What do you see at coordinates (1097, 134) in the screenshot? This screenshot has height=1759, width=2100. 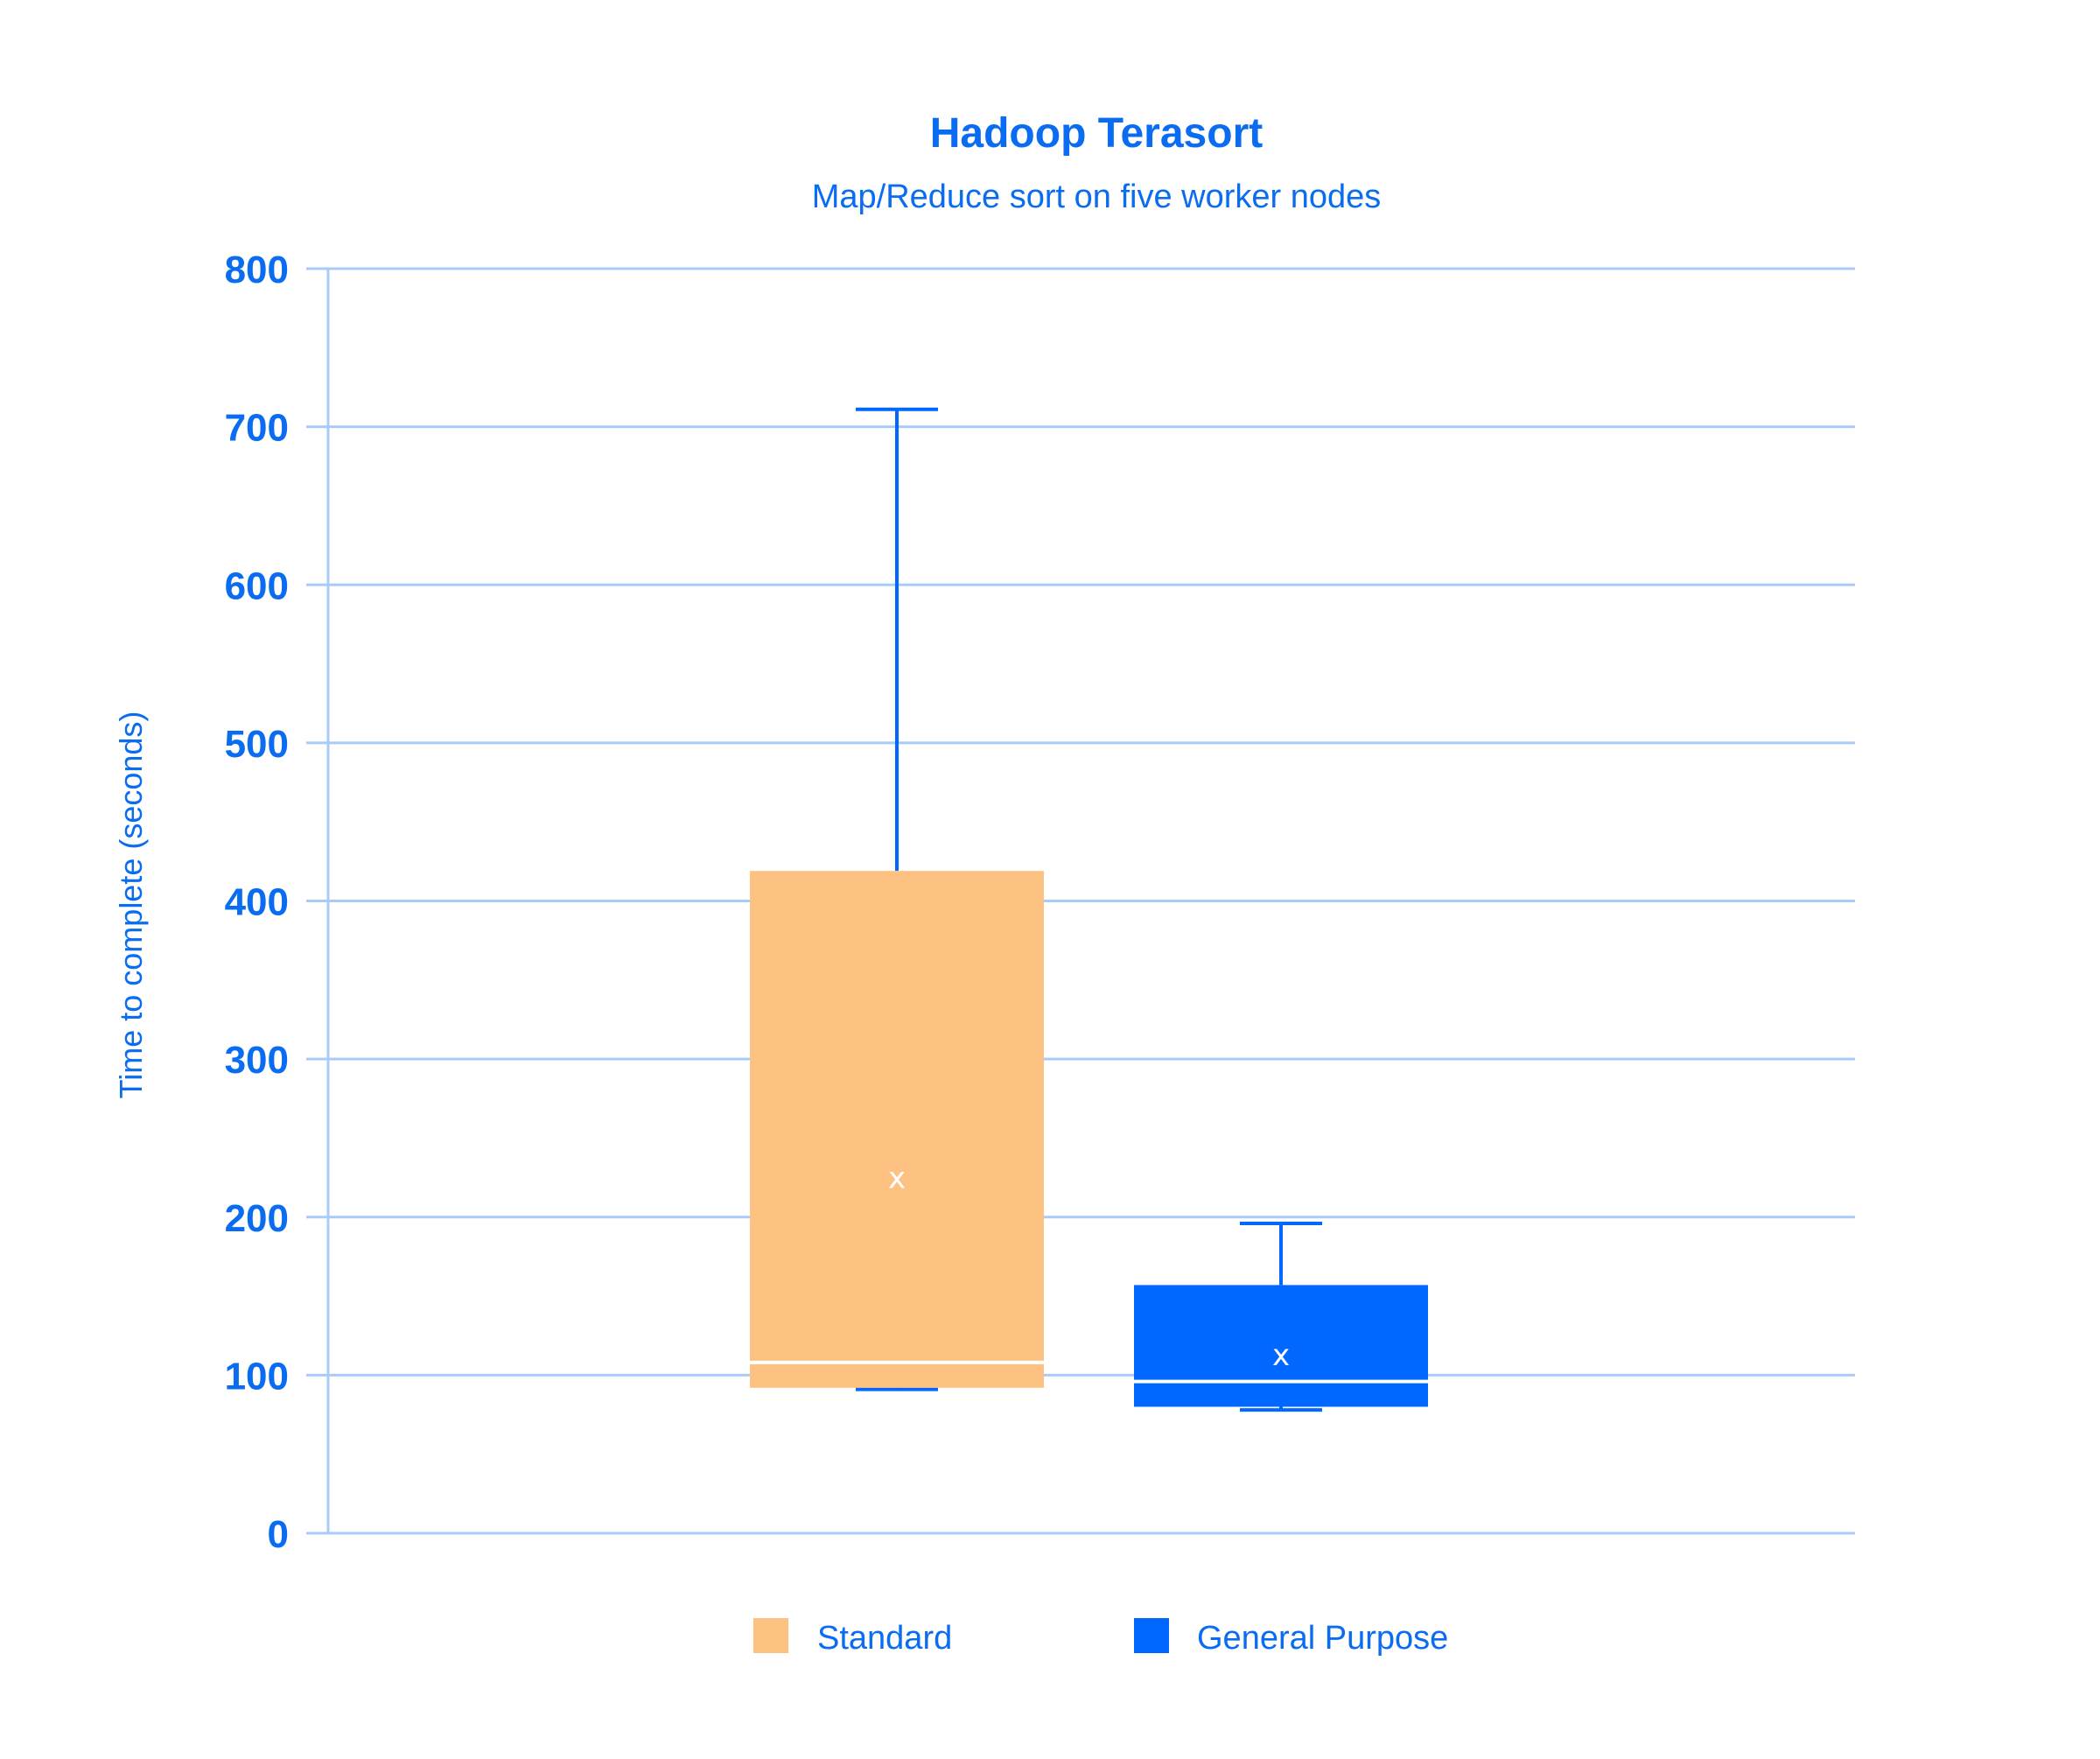 I see `chart-title: Hadoop Terasort` at bounding box center [1097, 134].